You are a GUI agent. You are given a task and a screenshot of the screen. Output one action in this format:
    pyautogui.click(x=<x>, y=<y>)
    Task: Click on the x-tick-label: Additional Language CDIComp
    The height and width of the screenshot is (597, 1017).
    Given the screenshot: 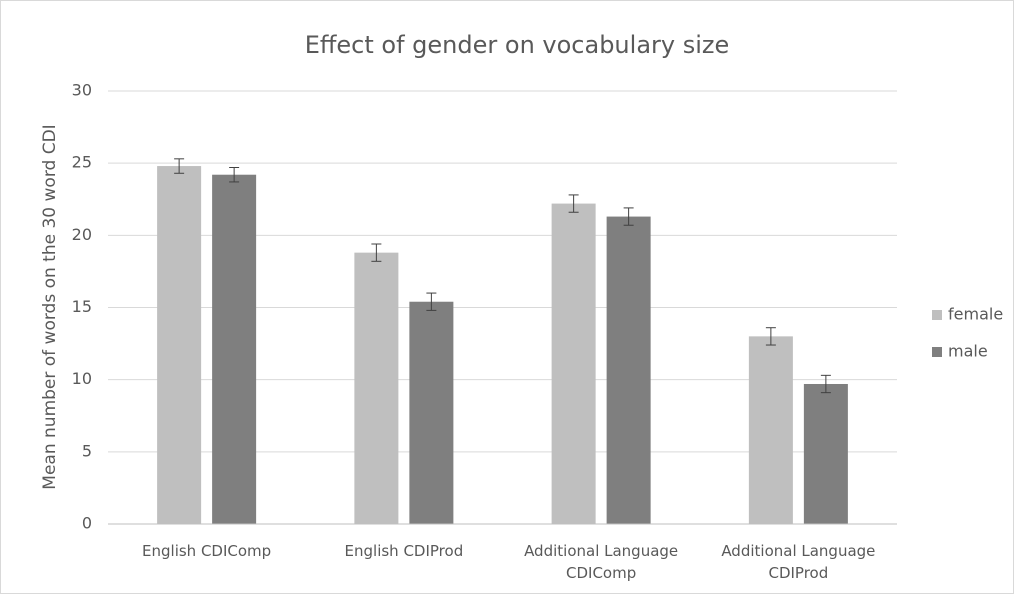 What is the action you would take?
    pyautogui.click(x=601, y=562)
    